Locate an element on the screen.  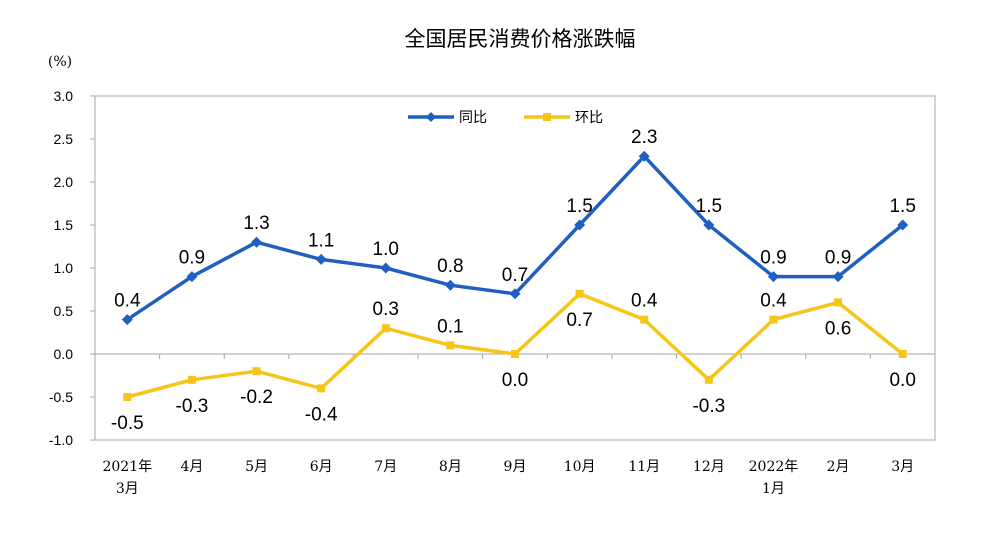
data-label-yoy: 0.8 is located at coordinates (450, 266).